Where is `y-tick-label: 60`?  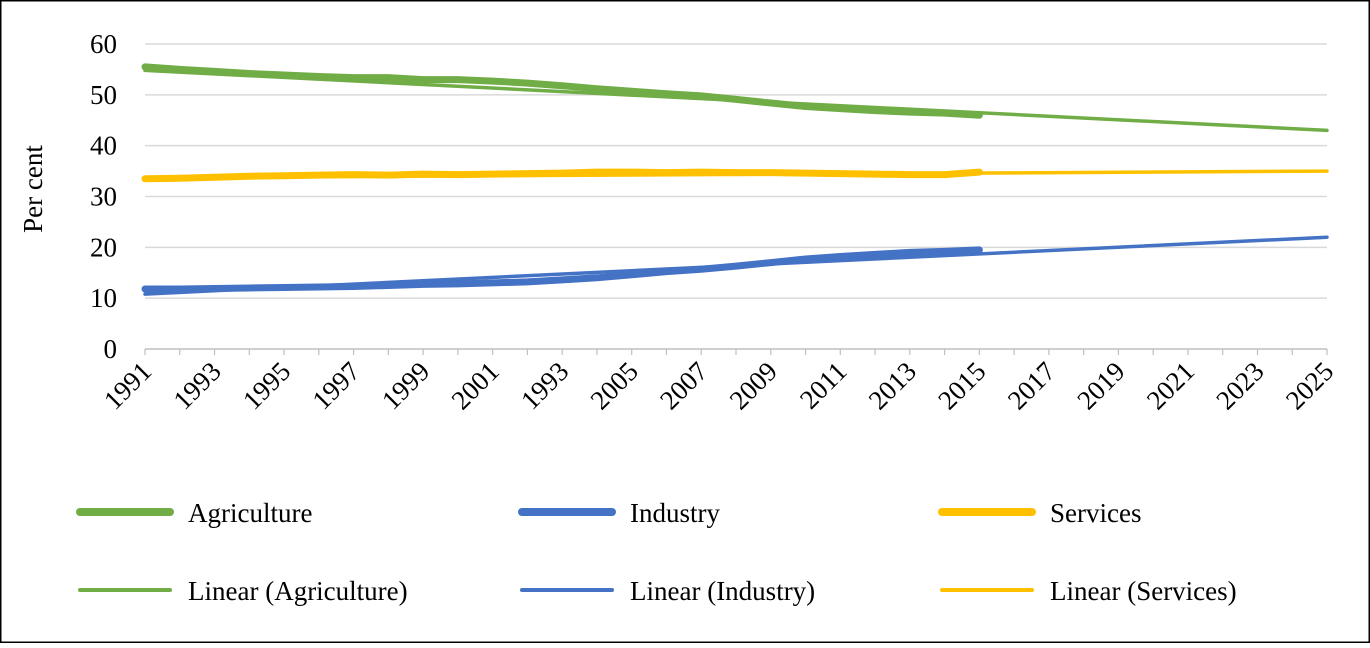
y-tick-label: 60 is located at coordinates (103, 44).